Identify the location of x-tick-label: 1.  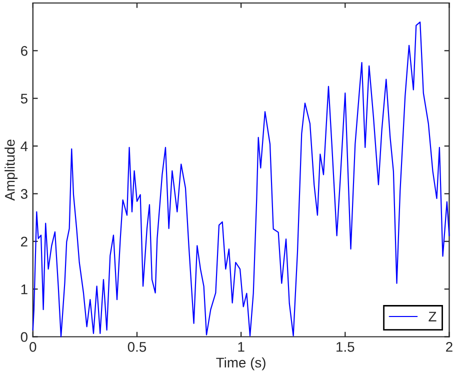
(241, 347).